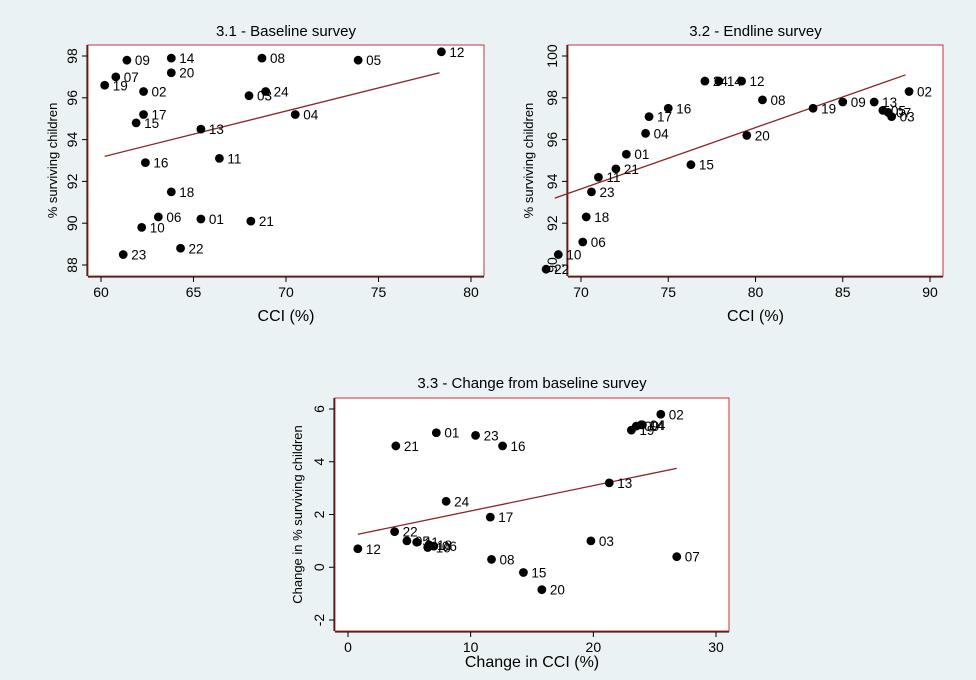 The image size is (976, 680). Describe the element at coordinates (194, 292) in the screenshot. I see `x-tick-label: 65` at that location.